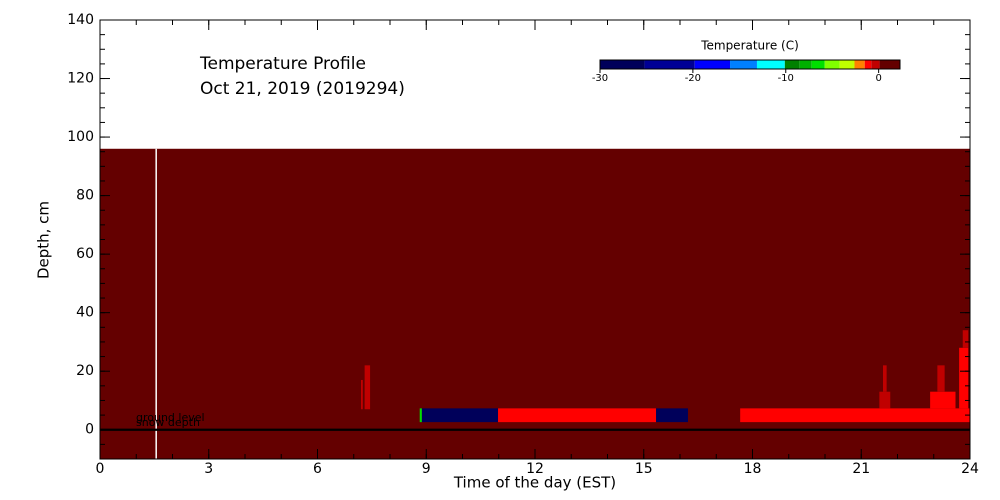 The height and width of the screenshot is (500, 1000). Describe the element at coordinates (80, 137) in the screenshot. I see `y-tick-label: 100` at that location.